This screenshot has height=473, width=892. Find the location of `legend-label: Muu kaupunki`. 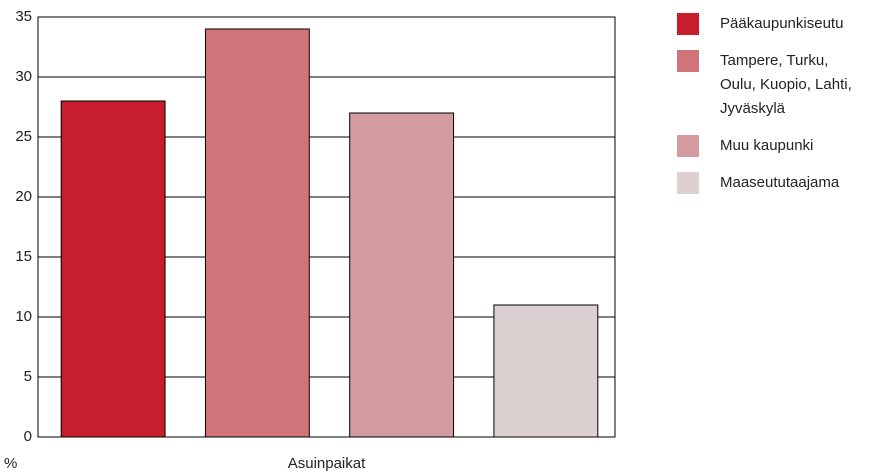

legend-label: Muu kaupunki is located at coordinates (767, 145).